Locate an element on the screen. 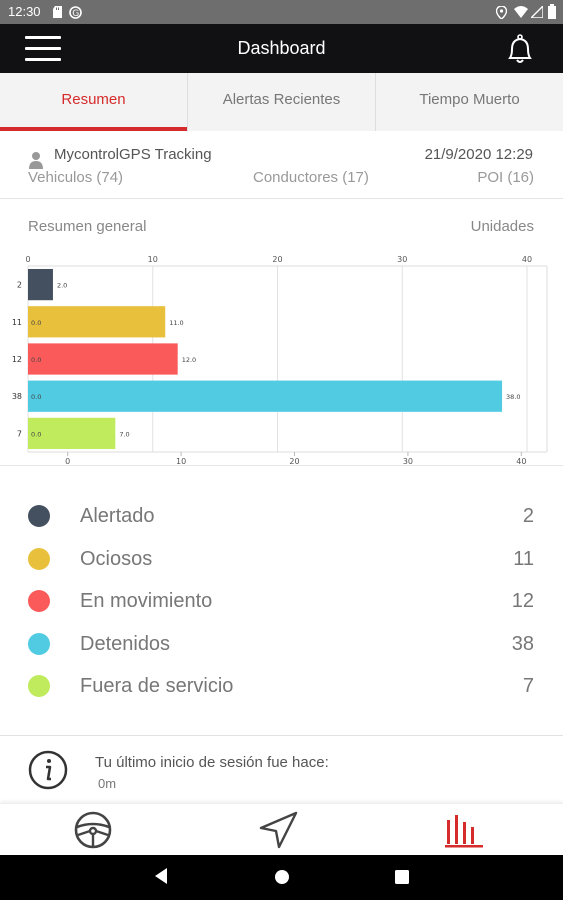 The width and height of the screenshot is (563, 900). legend-row-ociosos: Ociosos 11 is located at coordinates (281, 559).